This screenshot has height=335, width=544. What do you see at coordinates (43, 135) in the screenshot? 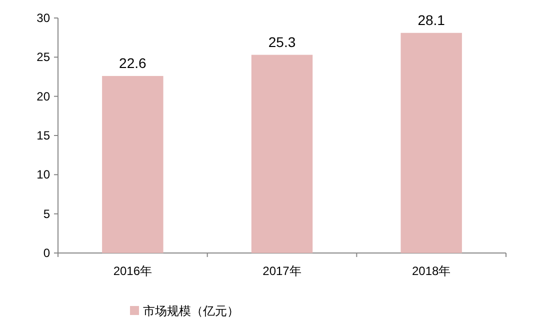
I see `y-tick-label: 15` at bounding box center [43, 135].